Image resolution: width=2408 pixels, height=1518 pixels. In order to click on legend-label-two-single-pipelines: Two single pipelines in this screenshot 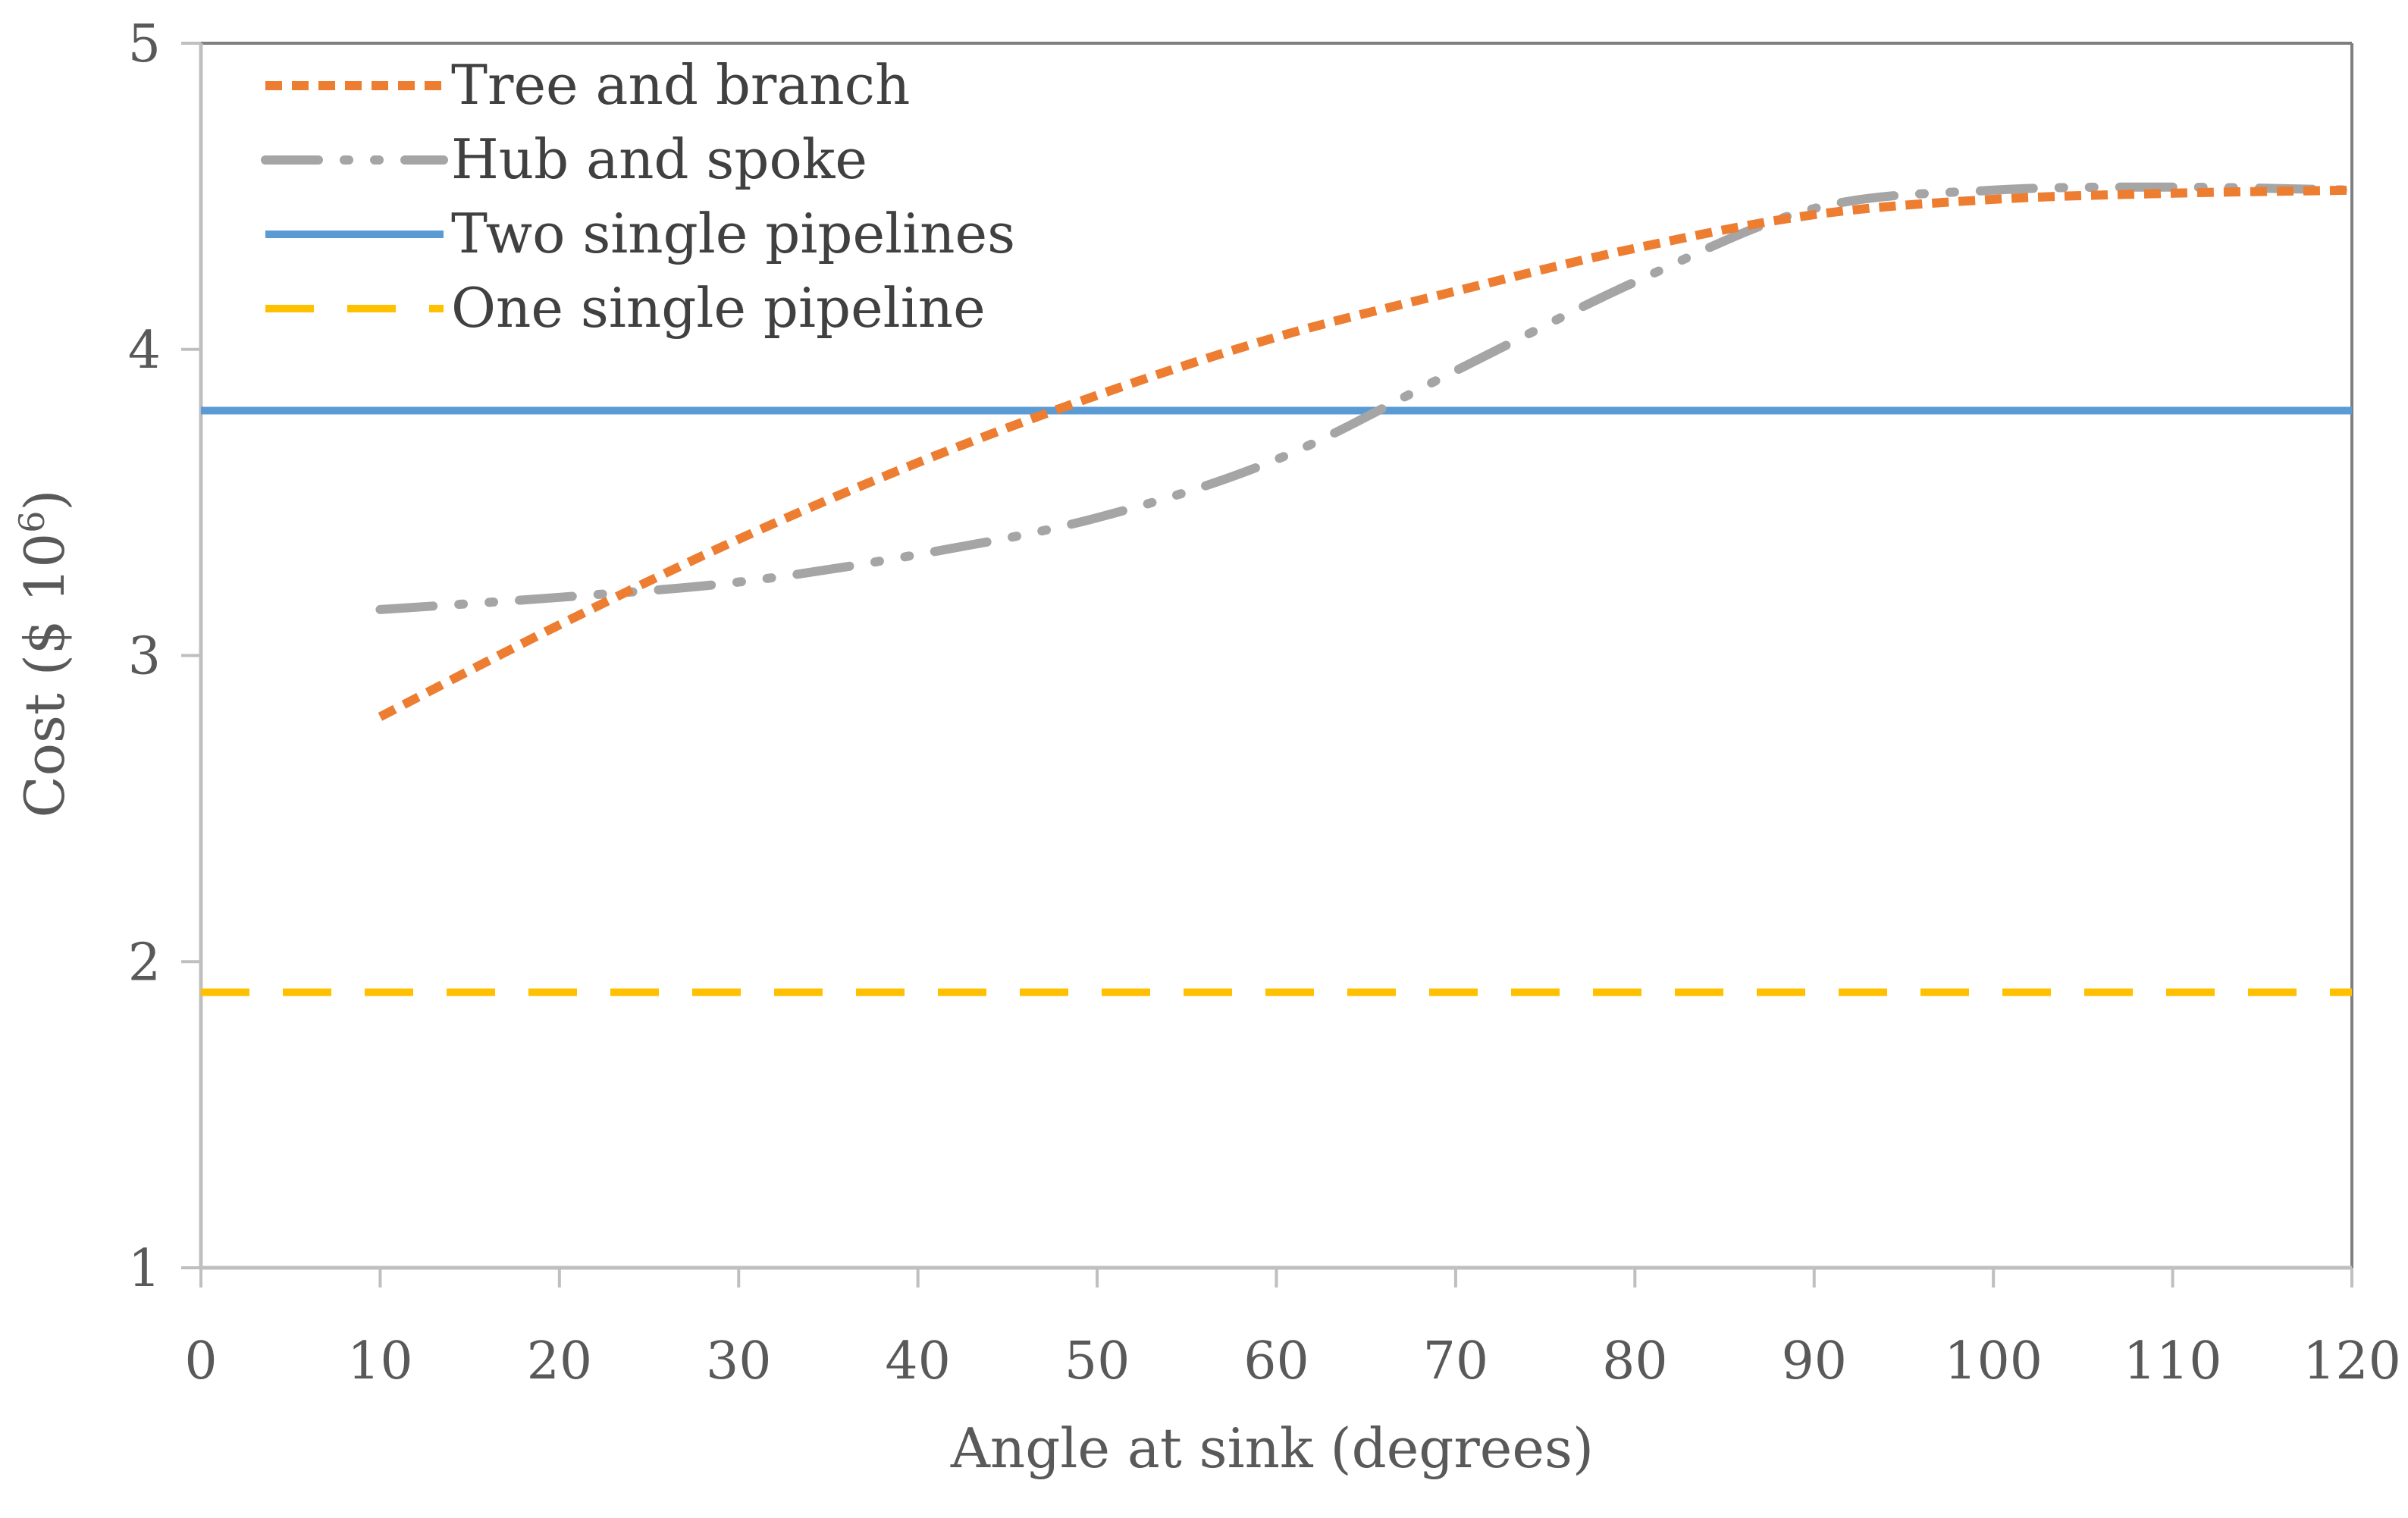, I will do `click(733, 234)`.